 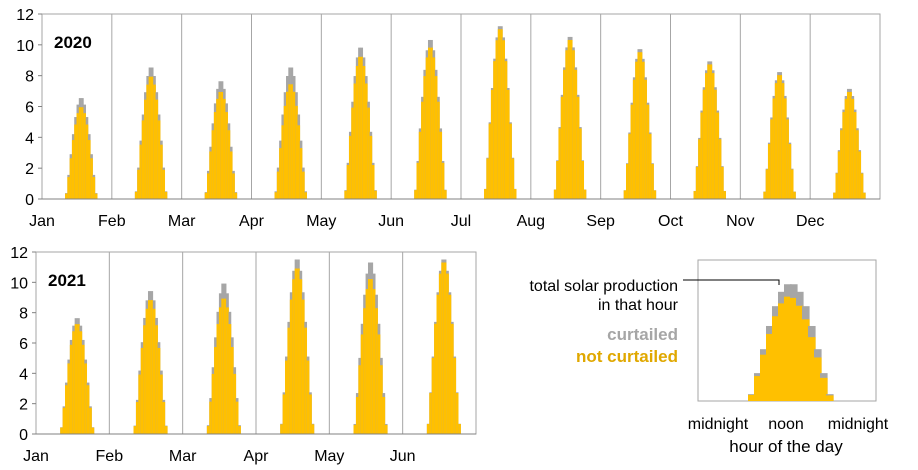 What do you see at coordinates (23, 374) in the screenshot?
I see `y-tick-label: 4` at bounding box center [23, 374].